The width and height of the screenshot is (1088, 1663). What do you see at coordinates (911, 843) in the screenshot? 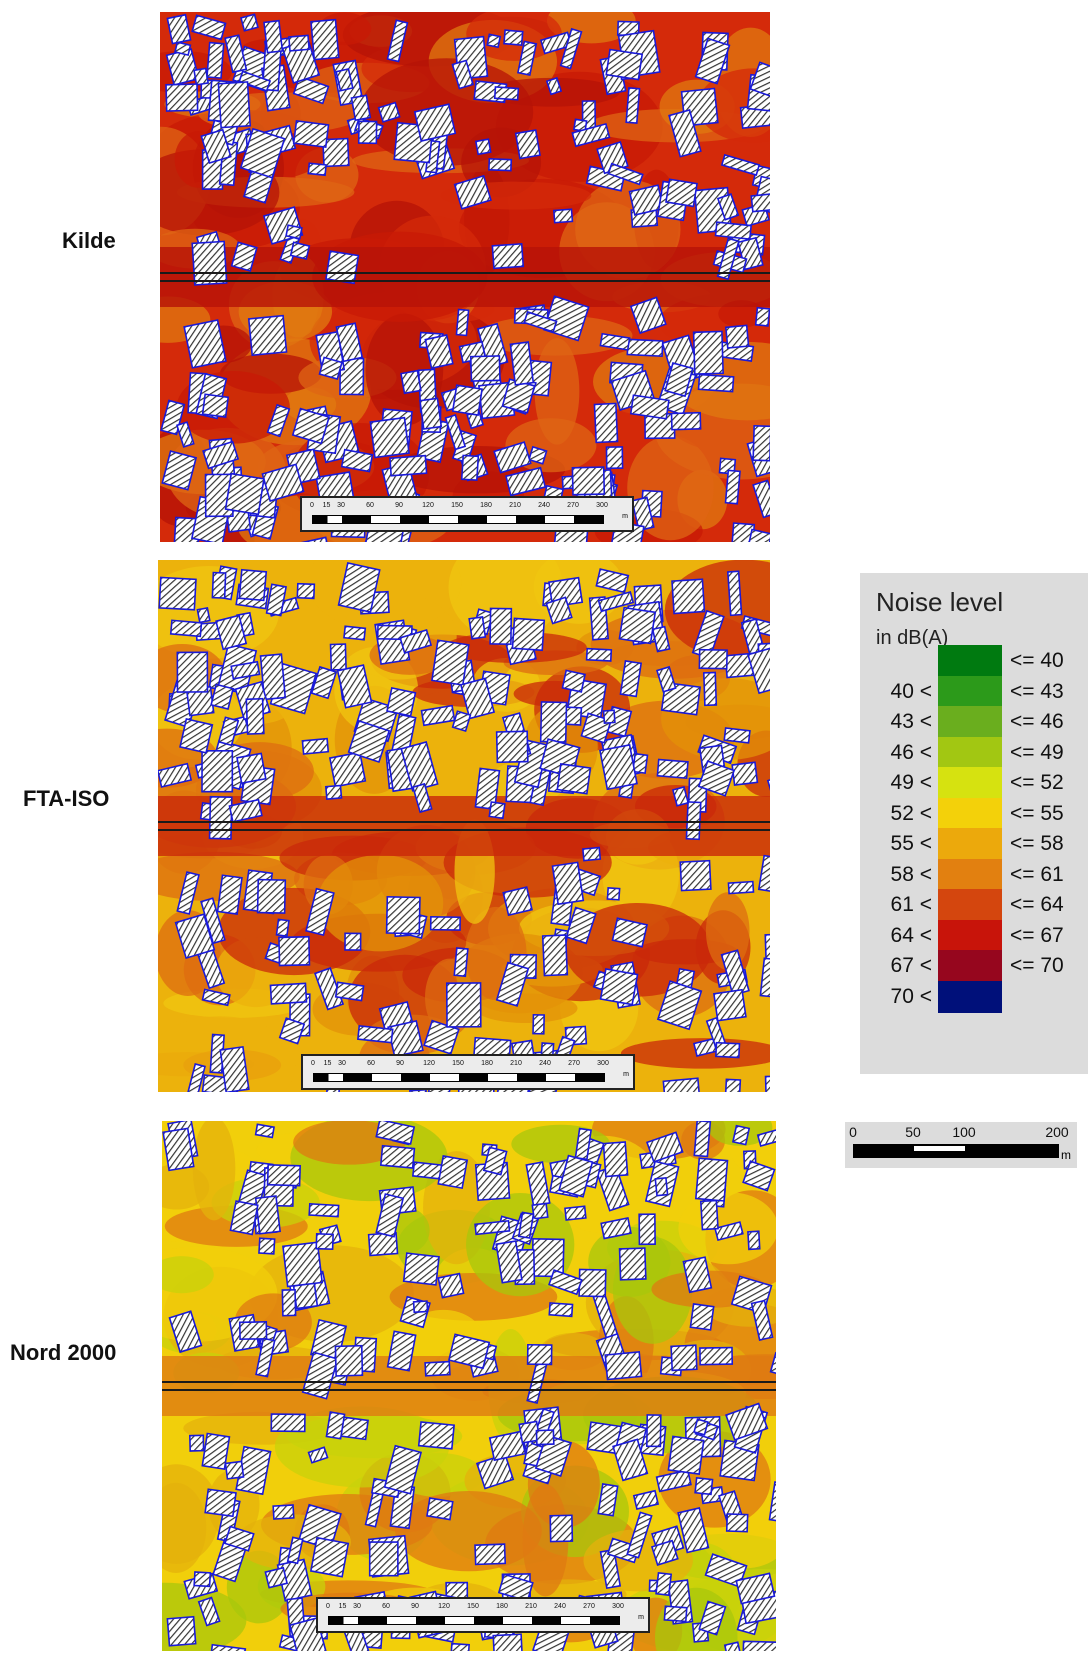
I see `legend-lower-bound: 55 <` at bounding box center [911, 843].